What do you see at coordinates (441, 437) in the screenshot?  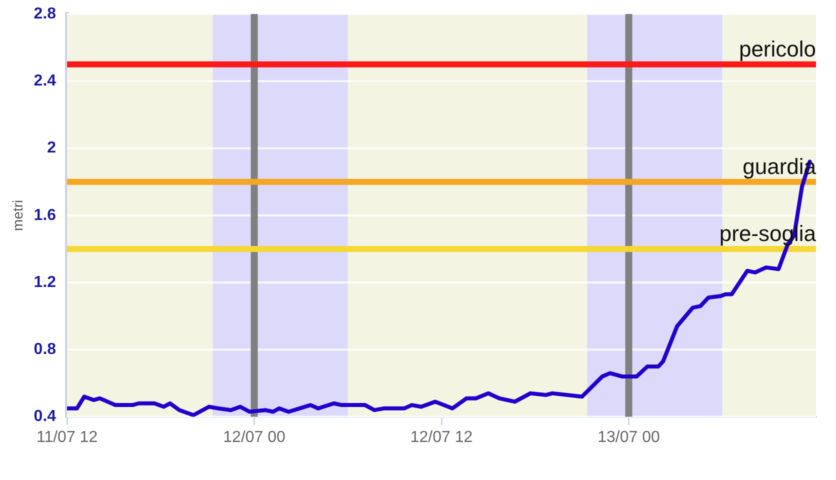 I see `x-tick-label: 12/07 12` at bounding box center [441, 437].